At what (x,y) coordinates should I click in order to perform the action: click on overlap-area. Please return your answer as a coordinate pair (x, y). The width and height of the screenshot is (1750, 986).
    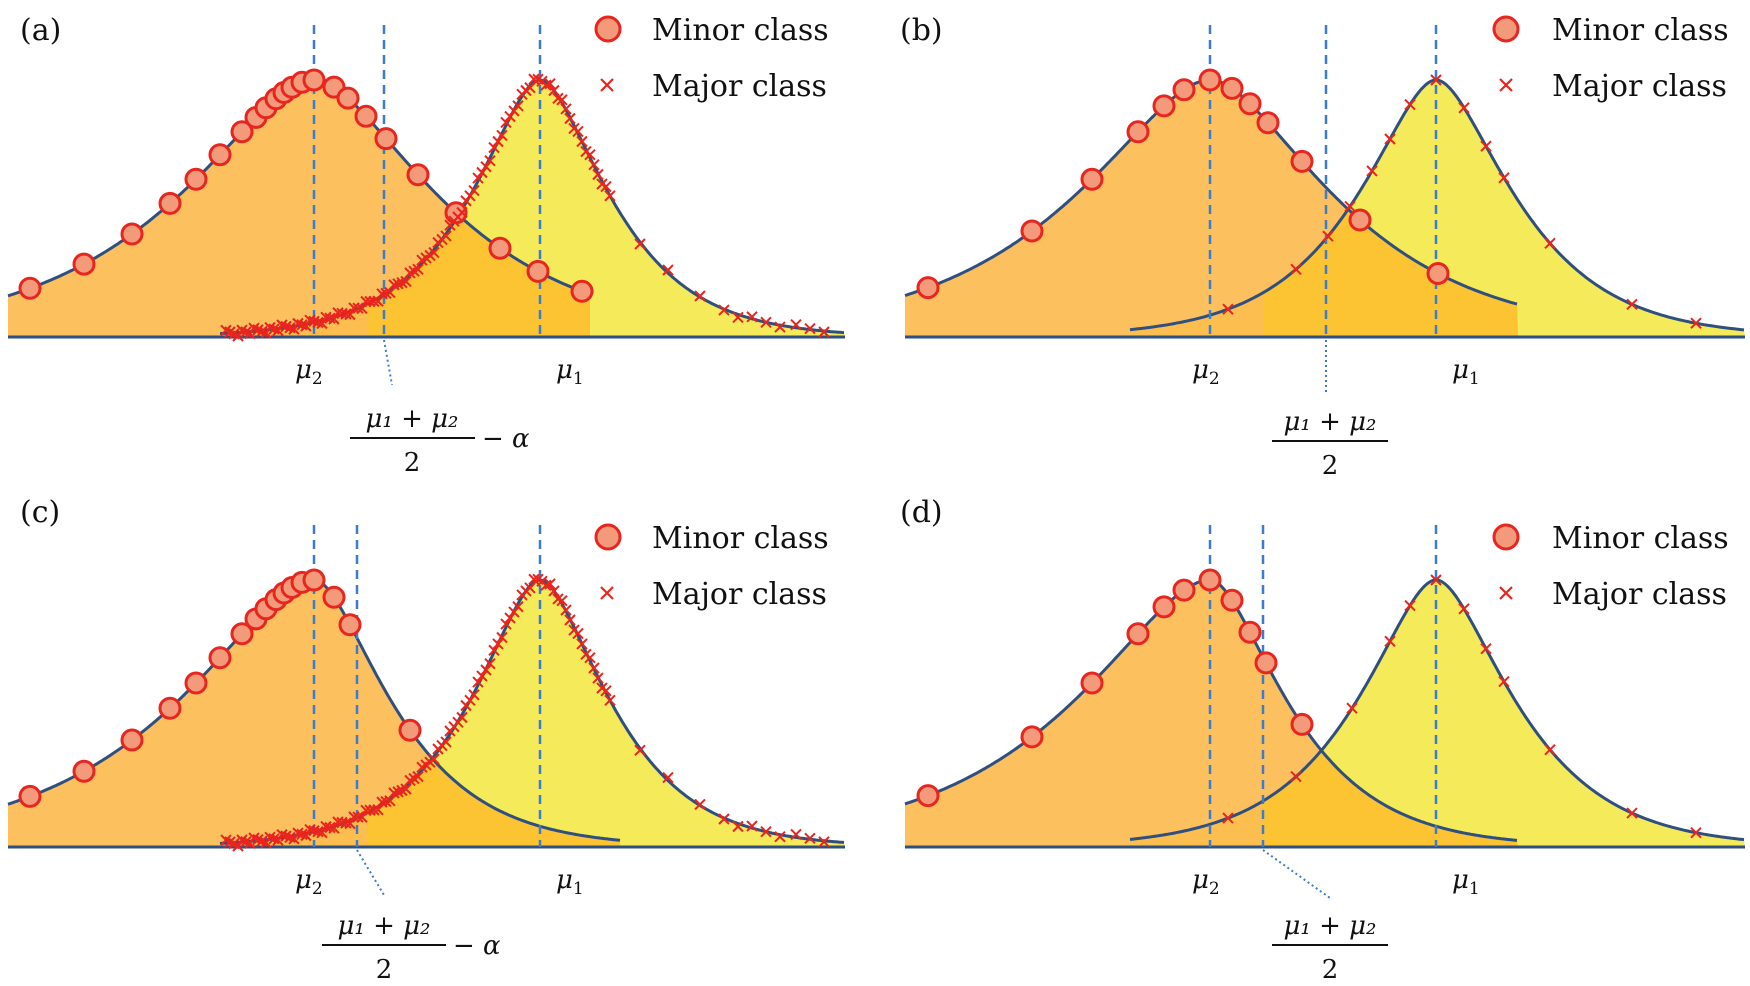
    Looking at the image, I should click on (493, 803).